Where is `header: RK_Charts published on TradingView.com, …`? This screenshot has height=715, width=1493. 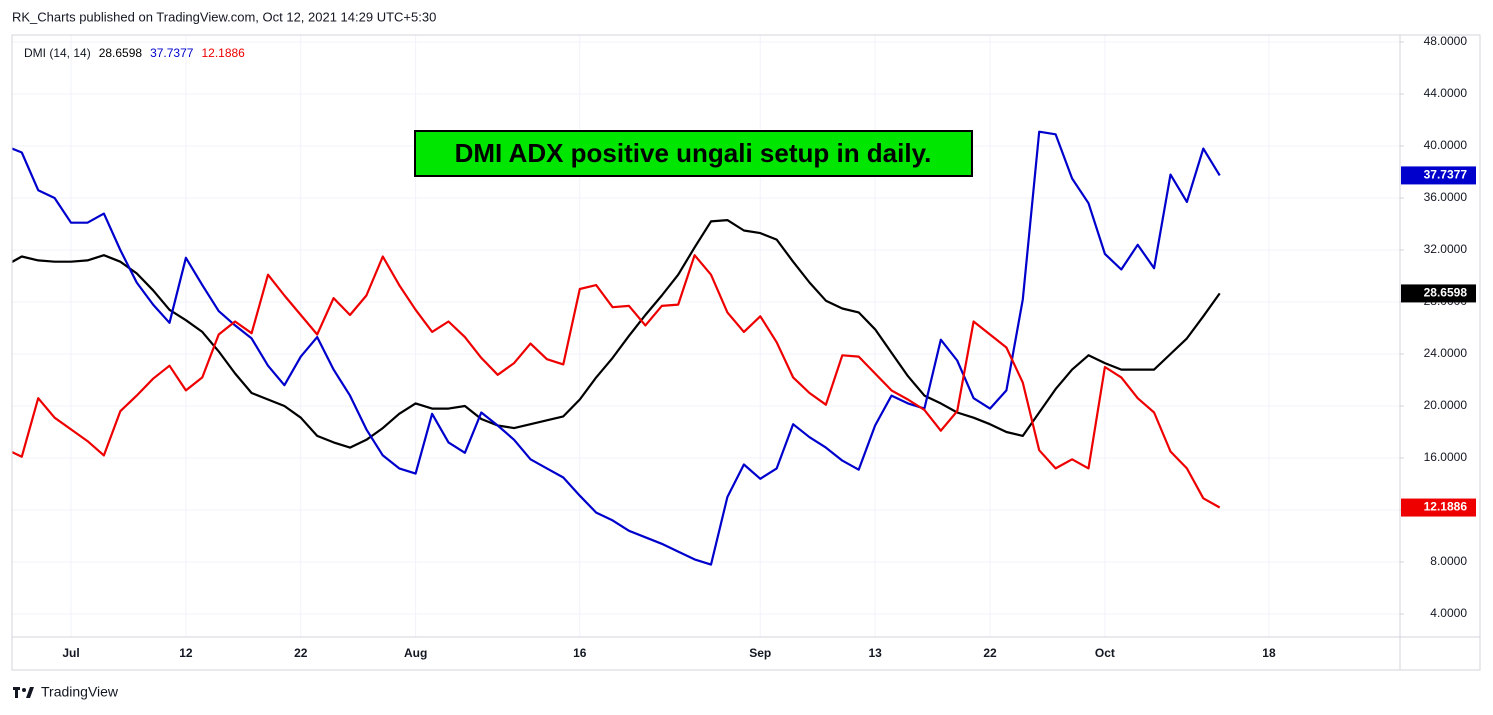 header: RK_Charts published on TradingView.com, … is located at coordinates (224, 16).